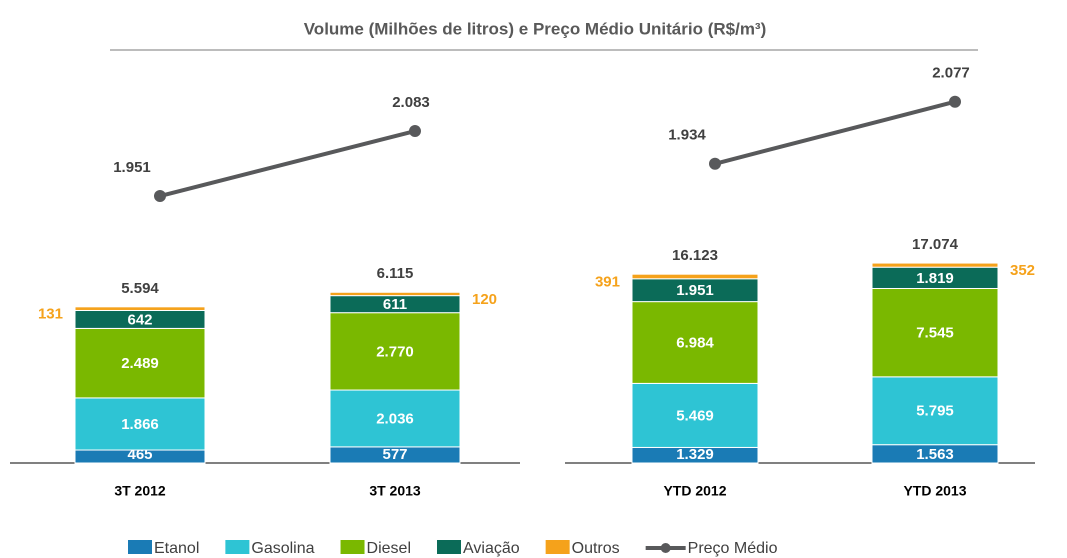 This screenshot has height=558, width=1067. What do you see at coordinates (282, 548) in the screenshot?
I see `legend-label: Gasolina` at bounding box center [282, 548].